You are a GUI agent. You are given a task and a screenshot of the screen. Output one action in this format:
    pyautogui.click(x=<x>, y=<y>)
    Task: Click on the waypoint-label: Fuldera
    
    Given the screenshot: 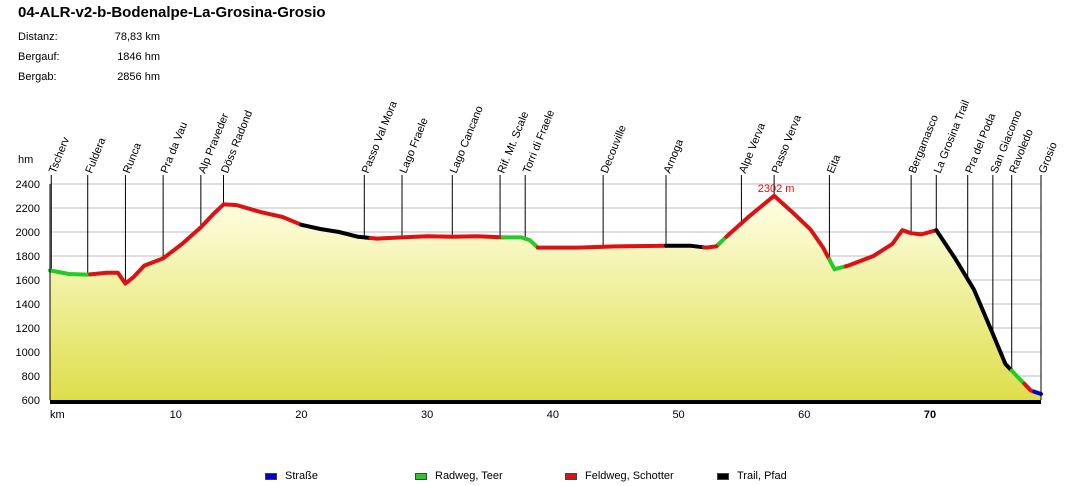 What is the action you would take?
    pyautogui.click(x=95, y=155)
    